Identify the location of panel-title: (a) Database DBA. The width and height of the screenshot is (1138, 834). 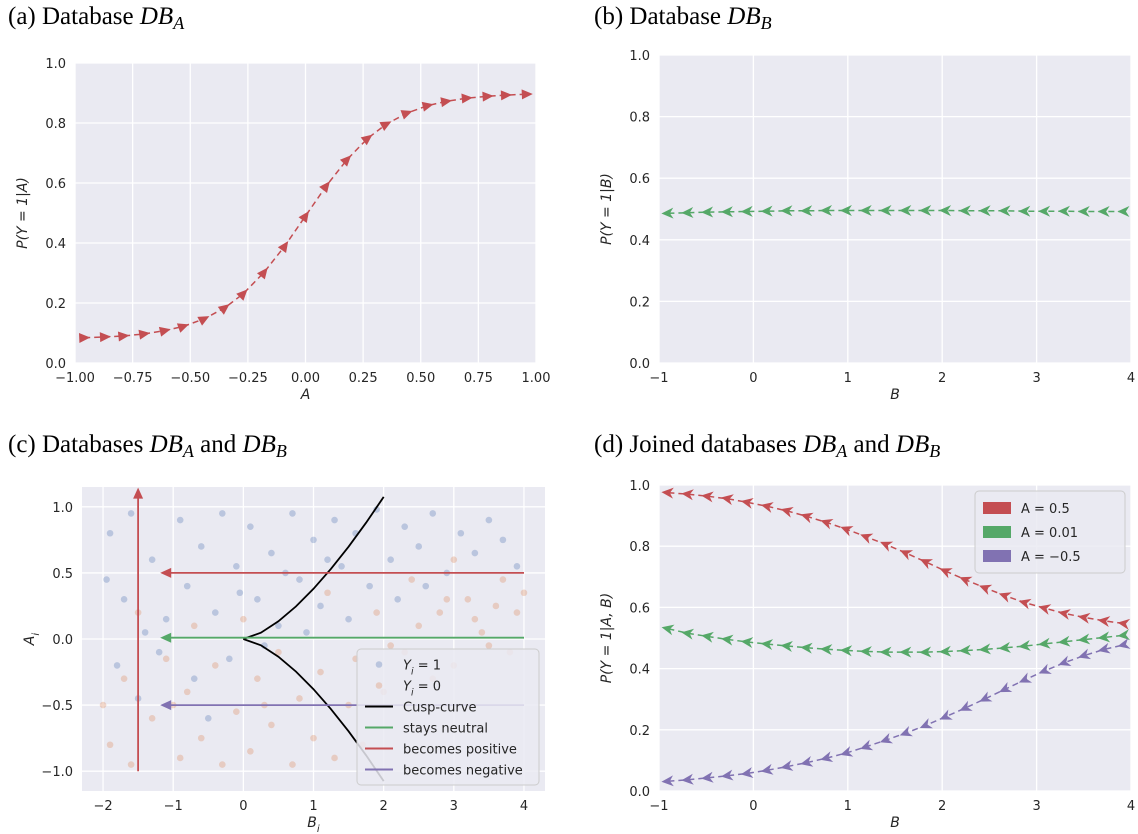
(96, 18).